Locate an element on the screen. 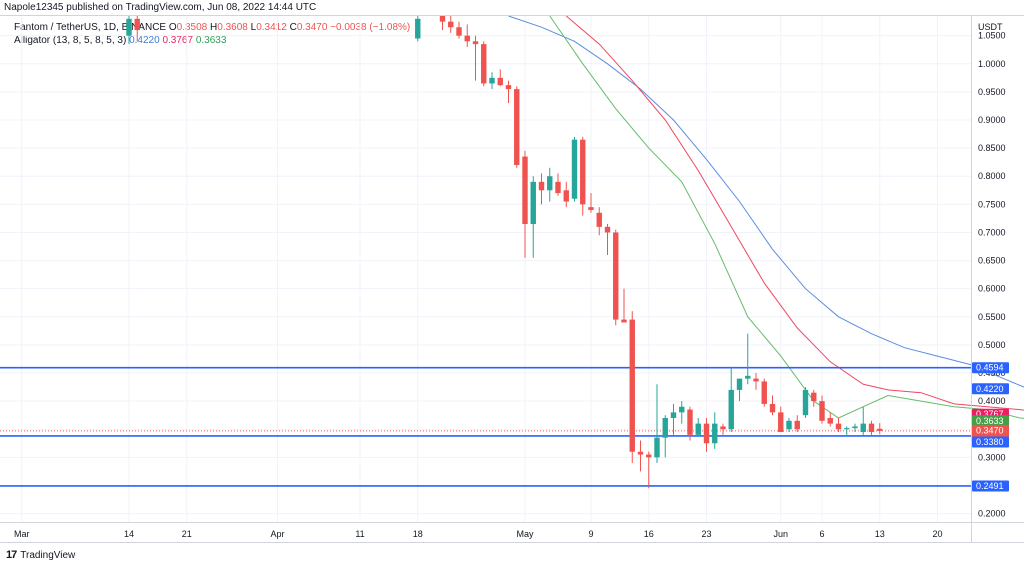 The width and height of the screenshot is (1024, 567). time-axis: Mar 14 21 Apr 11 18 May 9 16 23 Jun 6 13 20 is located at coordinates (478, 534).